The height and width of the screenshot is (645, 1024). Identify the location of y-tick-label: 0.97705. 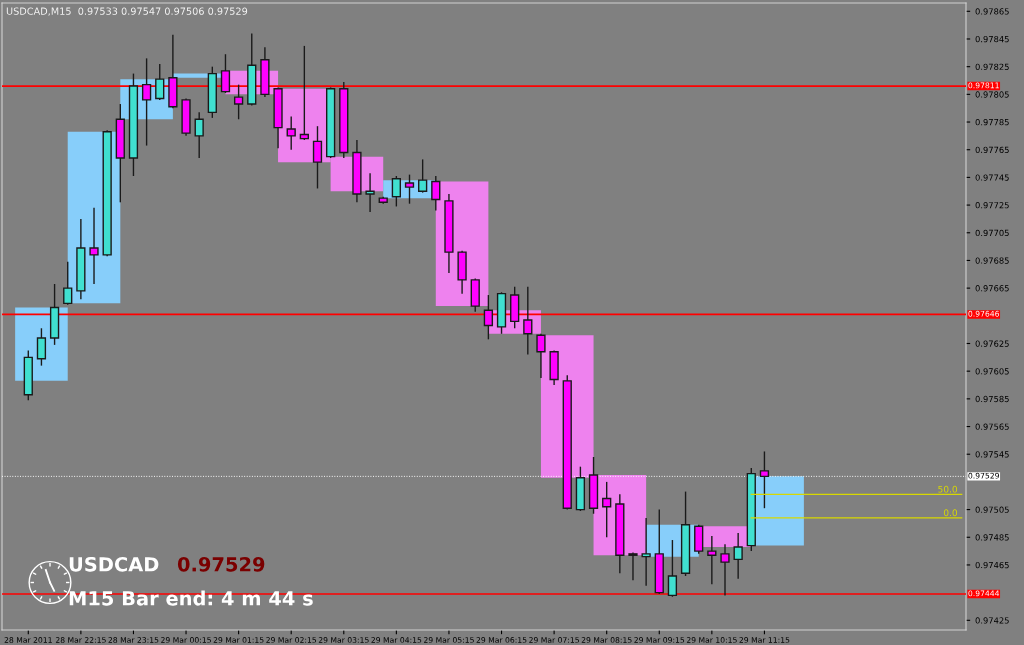
(992, 233).